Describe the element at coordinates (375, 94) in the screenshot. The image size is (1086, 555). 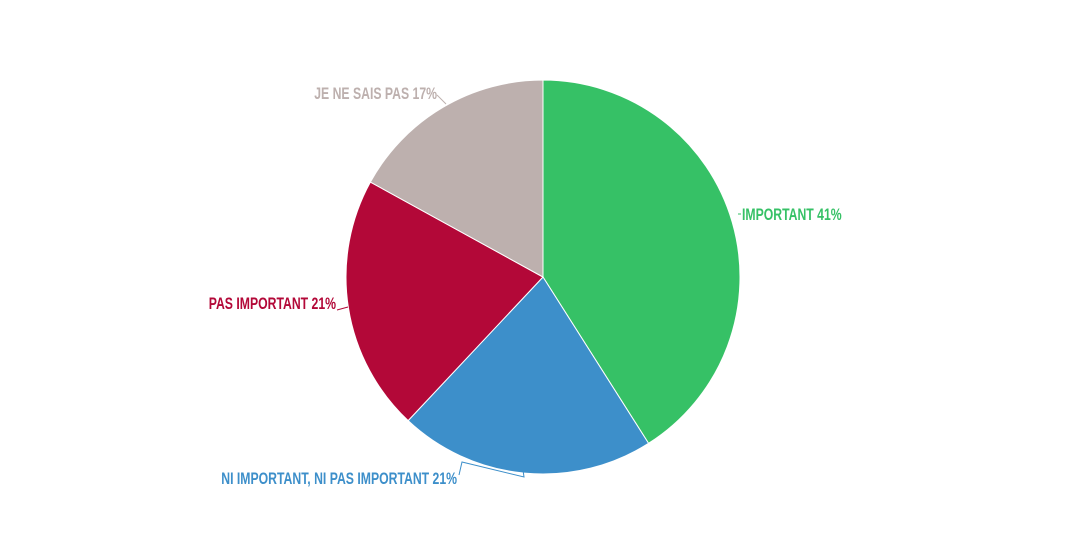
I see `slice-label-4: JE NE SAIS PAS 17%` at that location.